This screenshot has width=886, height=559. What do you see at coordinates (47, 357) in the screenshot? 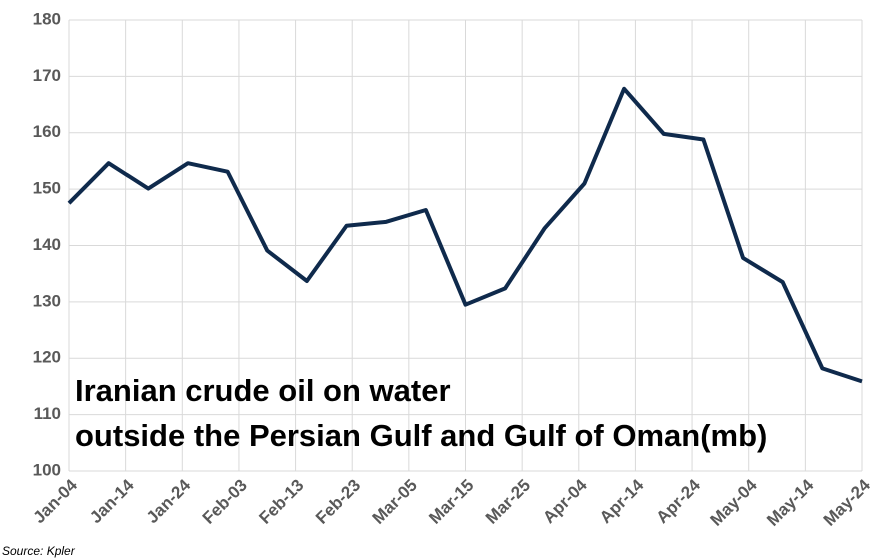
I see `y-tick-label: 120` at bounding box center [47, 357].